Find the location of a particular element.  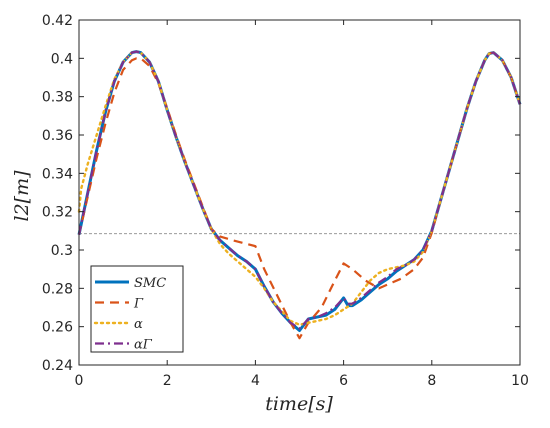

y-tick-label: 0.3 is located at coordinates (62, 251).